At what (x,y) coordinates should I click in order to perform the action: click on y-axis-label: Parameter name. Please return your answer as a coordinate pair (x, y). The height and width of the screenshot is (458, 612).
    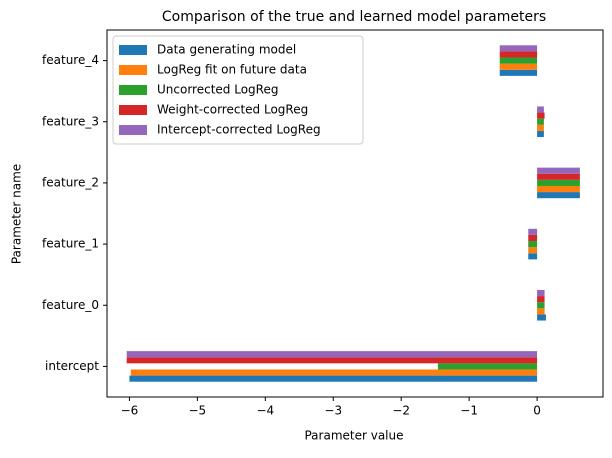
    Looking at the image, I should click on (17, 214).